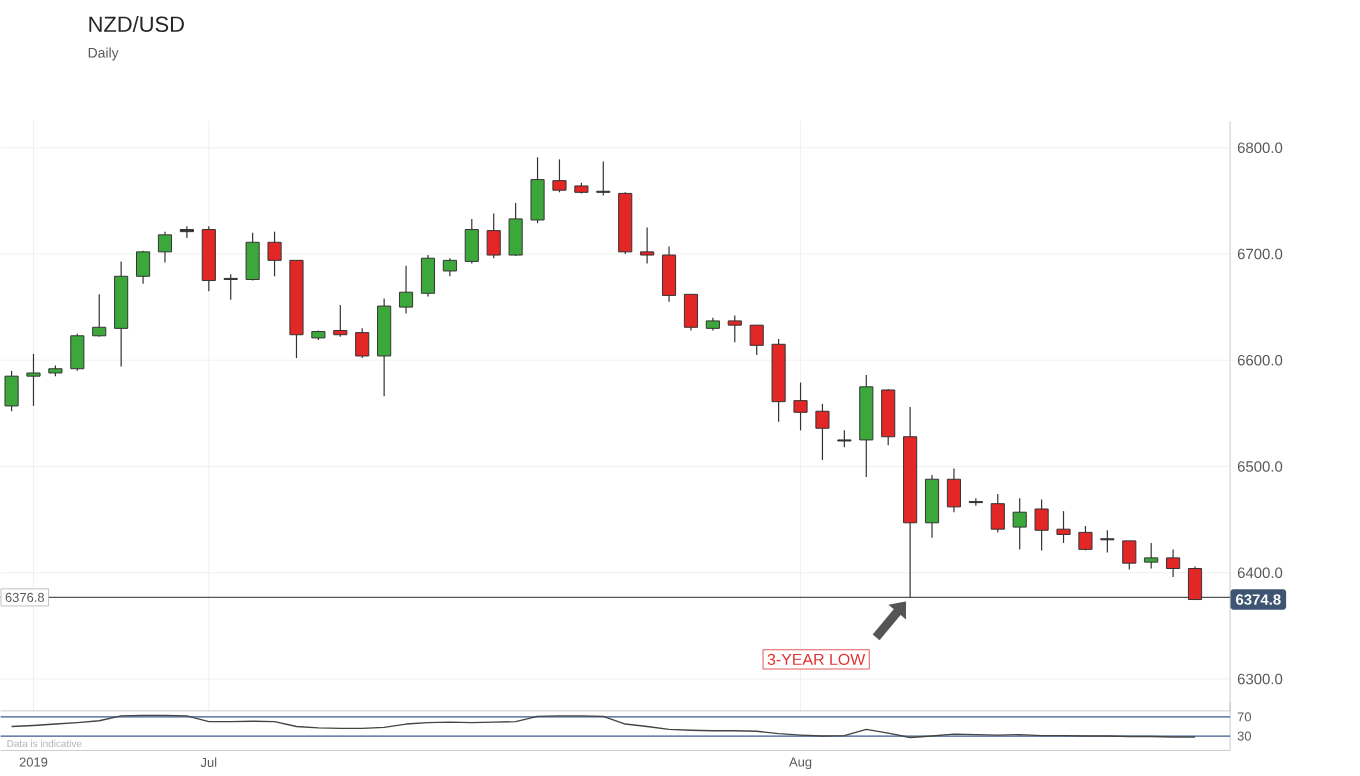  What do you see at coordinates (603, 726) in the screenshot?
I see `line-series` at bounding box center [603, 726].